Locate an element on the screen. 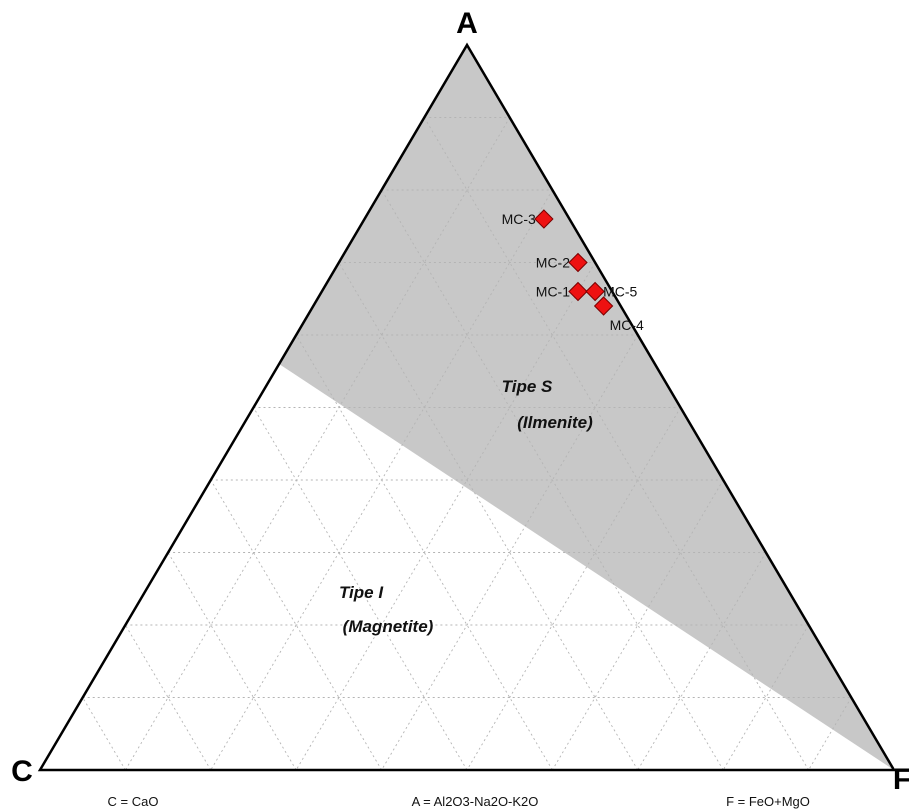 This screenshot has width=909, height=809. point-label-mc-2: MC-2 is located at coordinates (553, 263).